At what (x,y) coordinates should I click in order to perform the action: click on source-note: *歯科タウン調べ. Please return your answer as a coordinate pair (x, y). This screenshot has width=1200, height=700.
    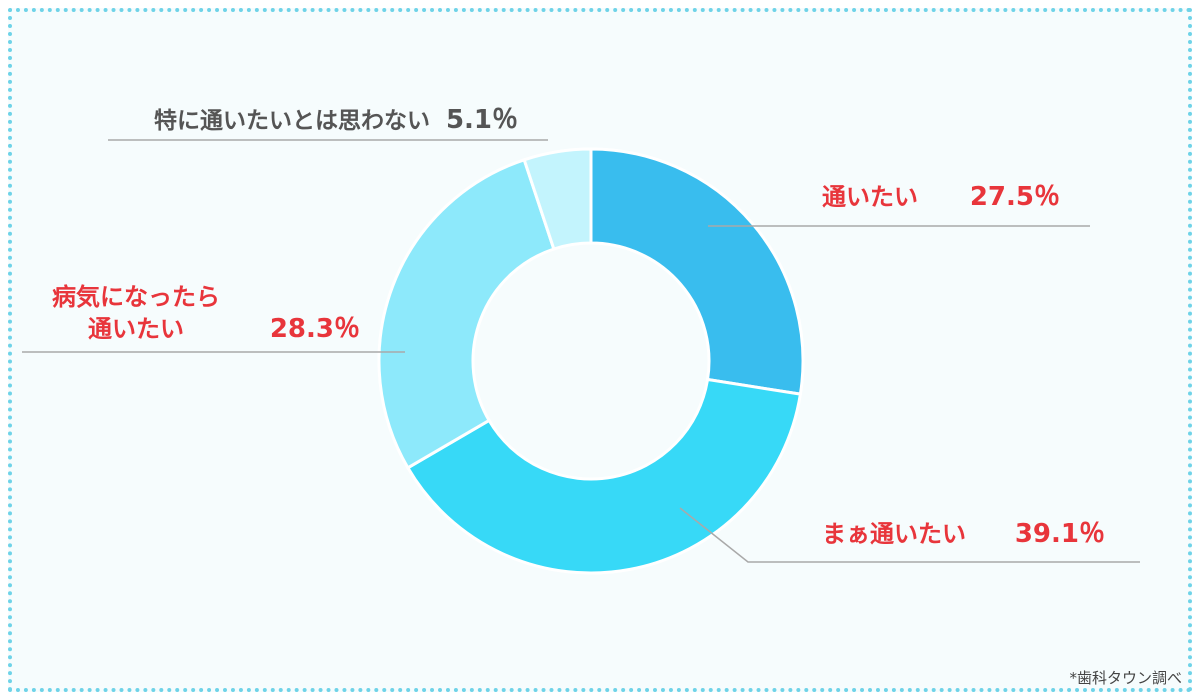
    Looking at the image, I should click on (1125, 678).